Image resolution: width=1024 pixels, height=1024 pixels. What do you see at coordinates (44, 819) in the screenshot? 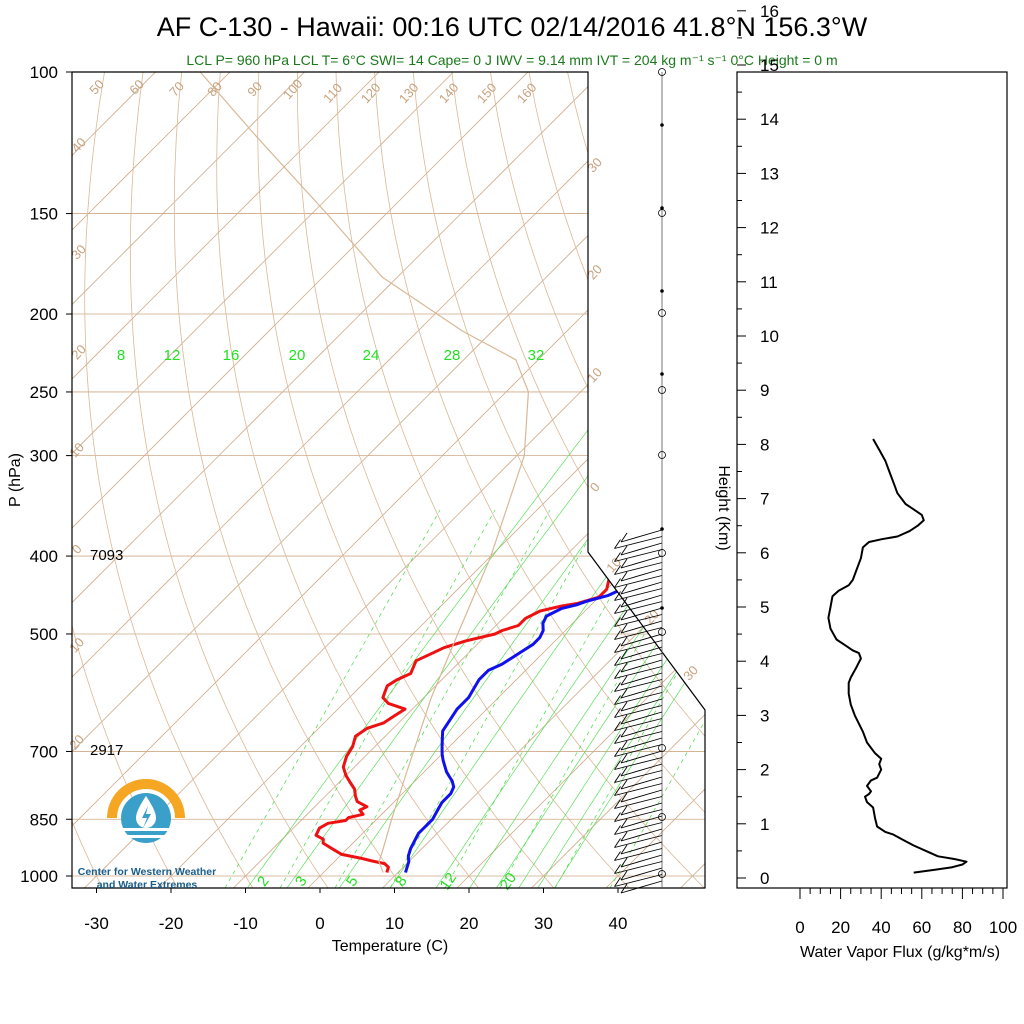
I see `y-tick-label: 850` at bounding box center [44, 819].